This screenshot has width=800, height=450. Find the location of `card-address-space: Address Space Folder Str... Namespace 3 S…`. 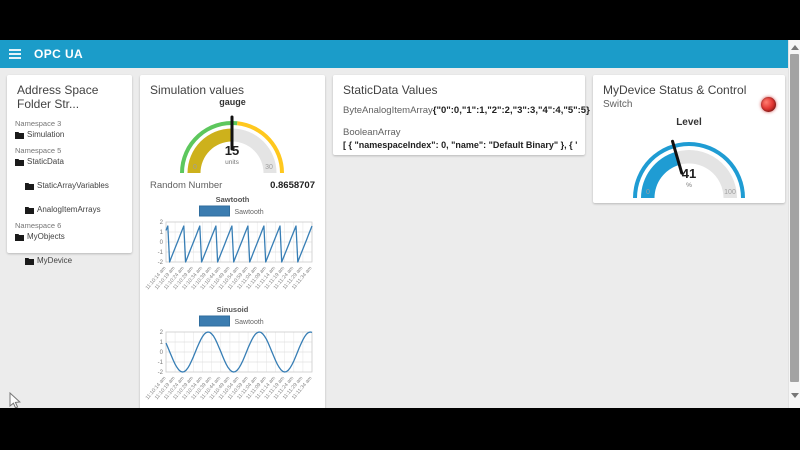

card-address-space: Address Space Folder Str... Namespace 3 S… is located at coordinates (69, 170).